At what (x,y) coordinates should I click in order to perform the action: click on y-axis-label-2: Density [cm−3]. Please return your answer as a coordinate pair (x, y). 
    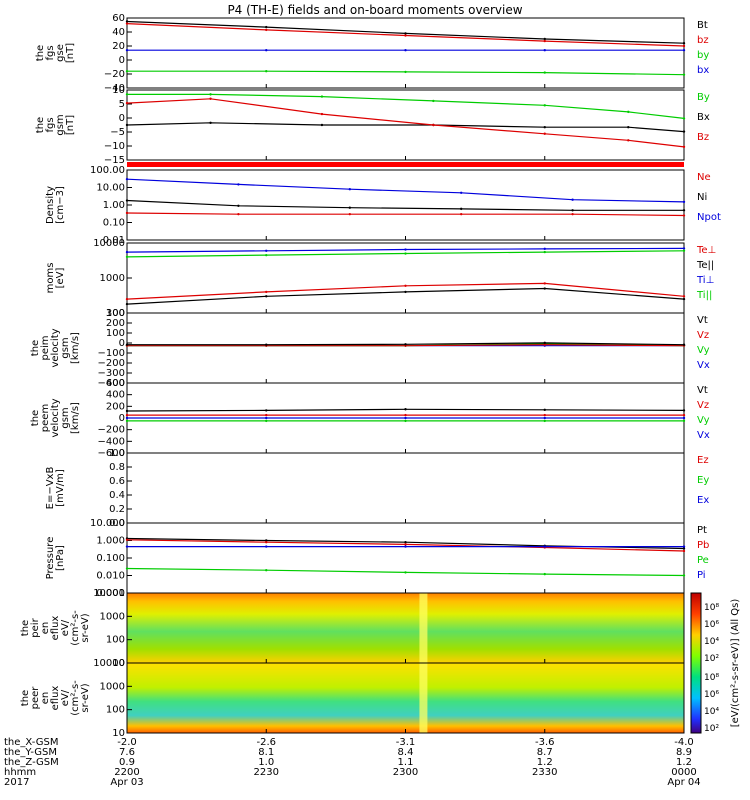
    Looking at the image, I should click on (55, 205).